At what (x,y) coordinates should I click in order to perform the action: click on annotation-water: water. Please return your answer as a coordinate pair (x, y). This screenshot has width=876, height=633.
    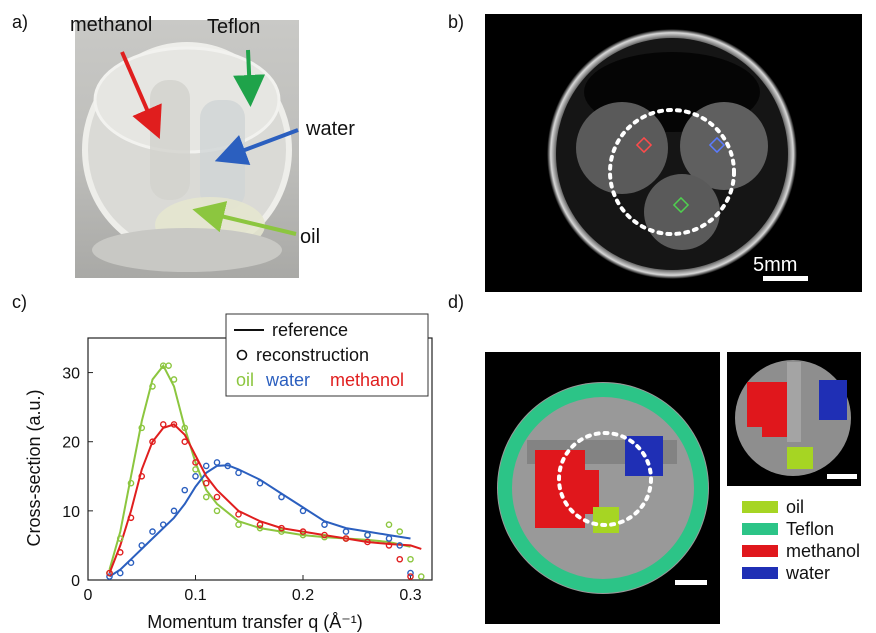
    Looking at the image, I should click on (330, 129).